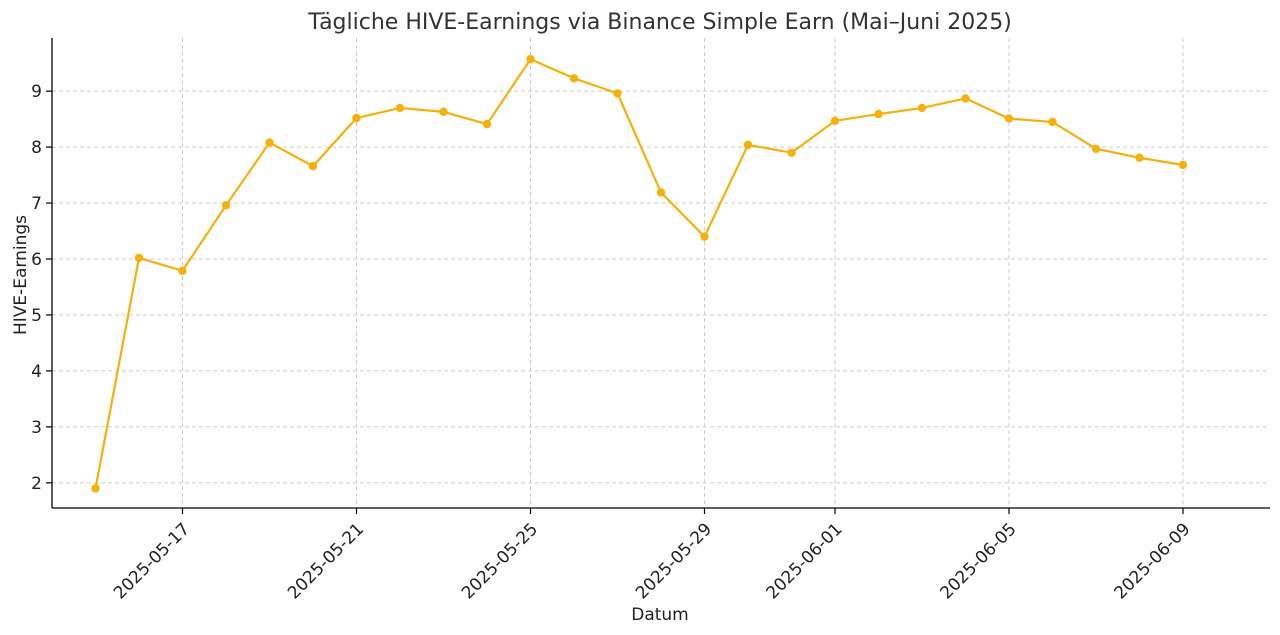  What do you see at coordinates (36, 148) in the screenshot?
I see `y-tick-label: 8` at bounding box center [36, 148].